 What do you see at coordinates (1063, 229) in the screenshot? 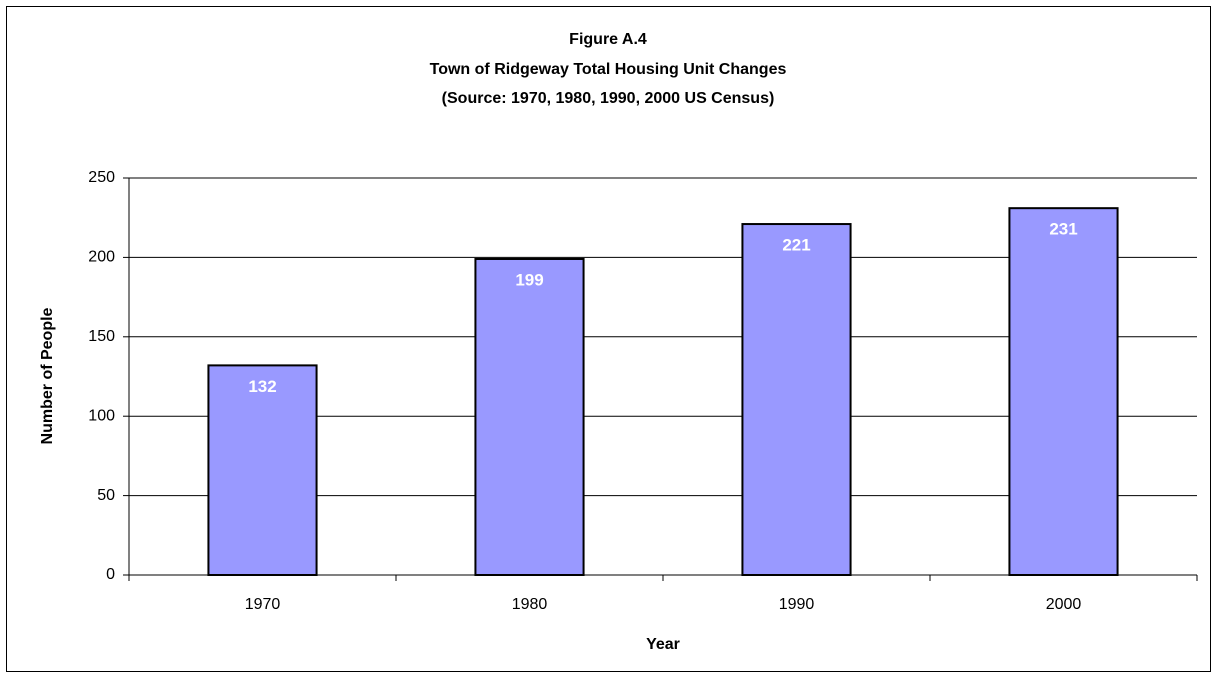
I see `value-label: 231` at bounding box center [1063, 229].